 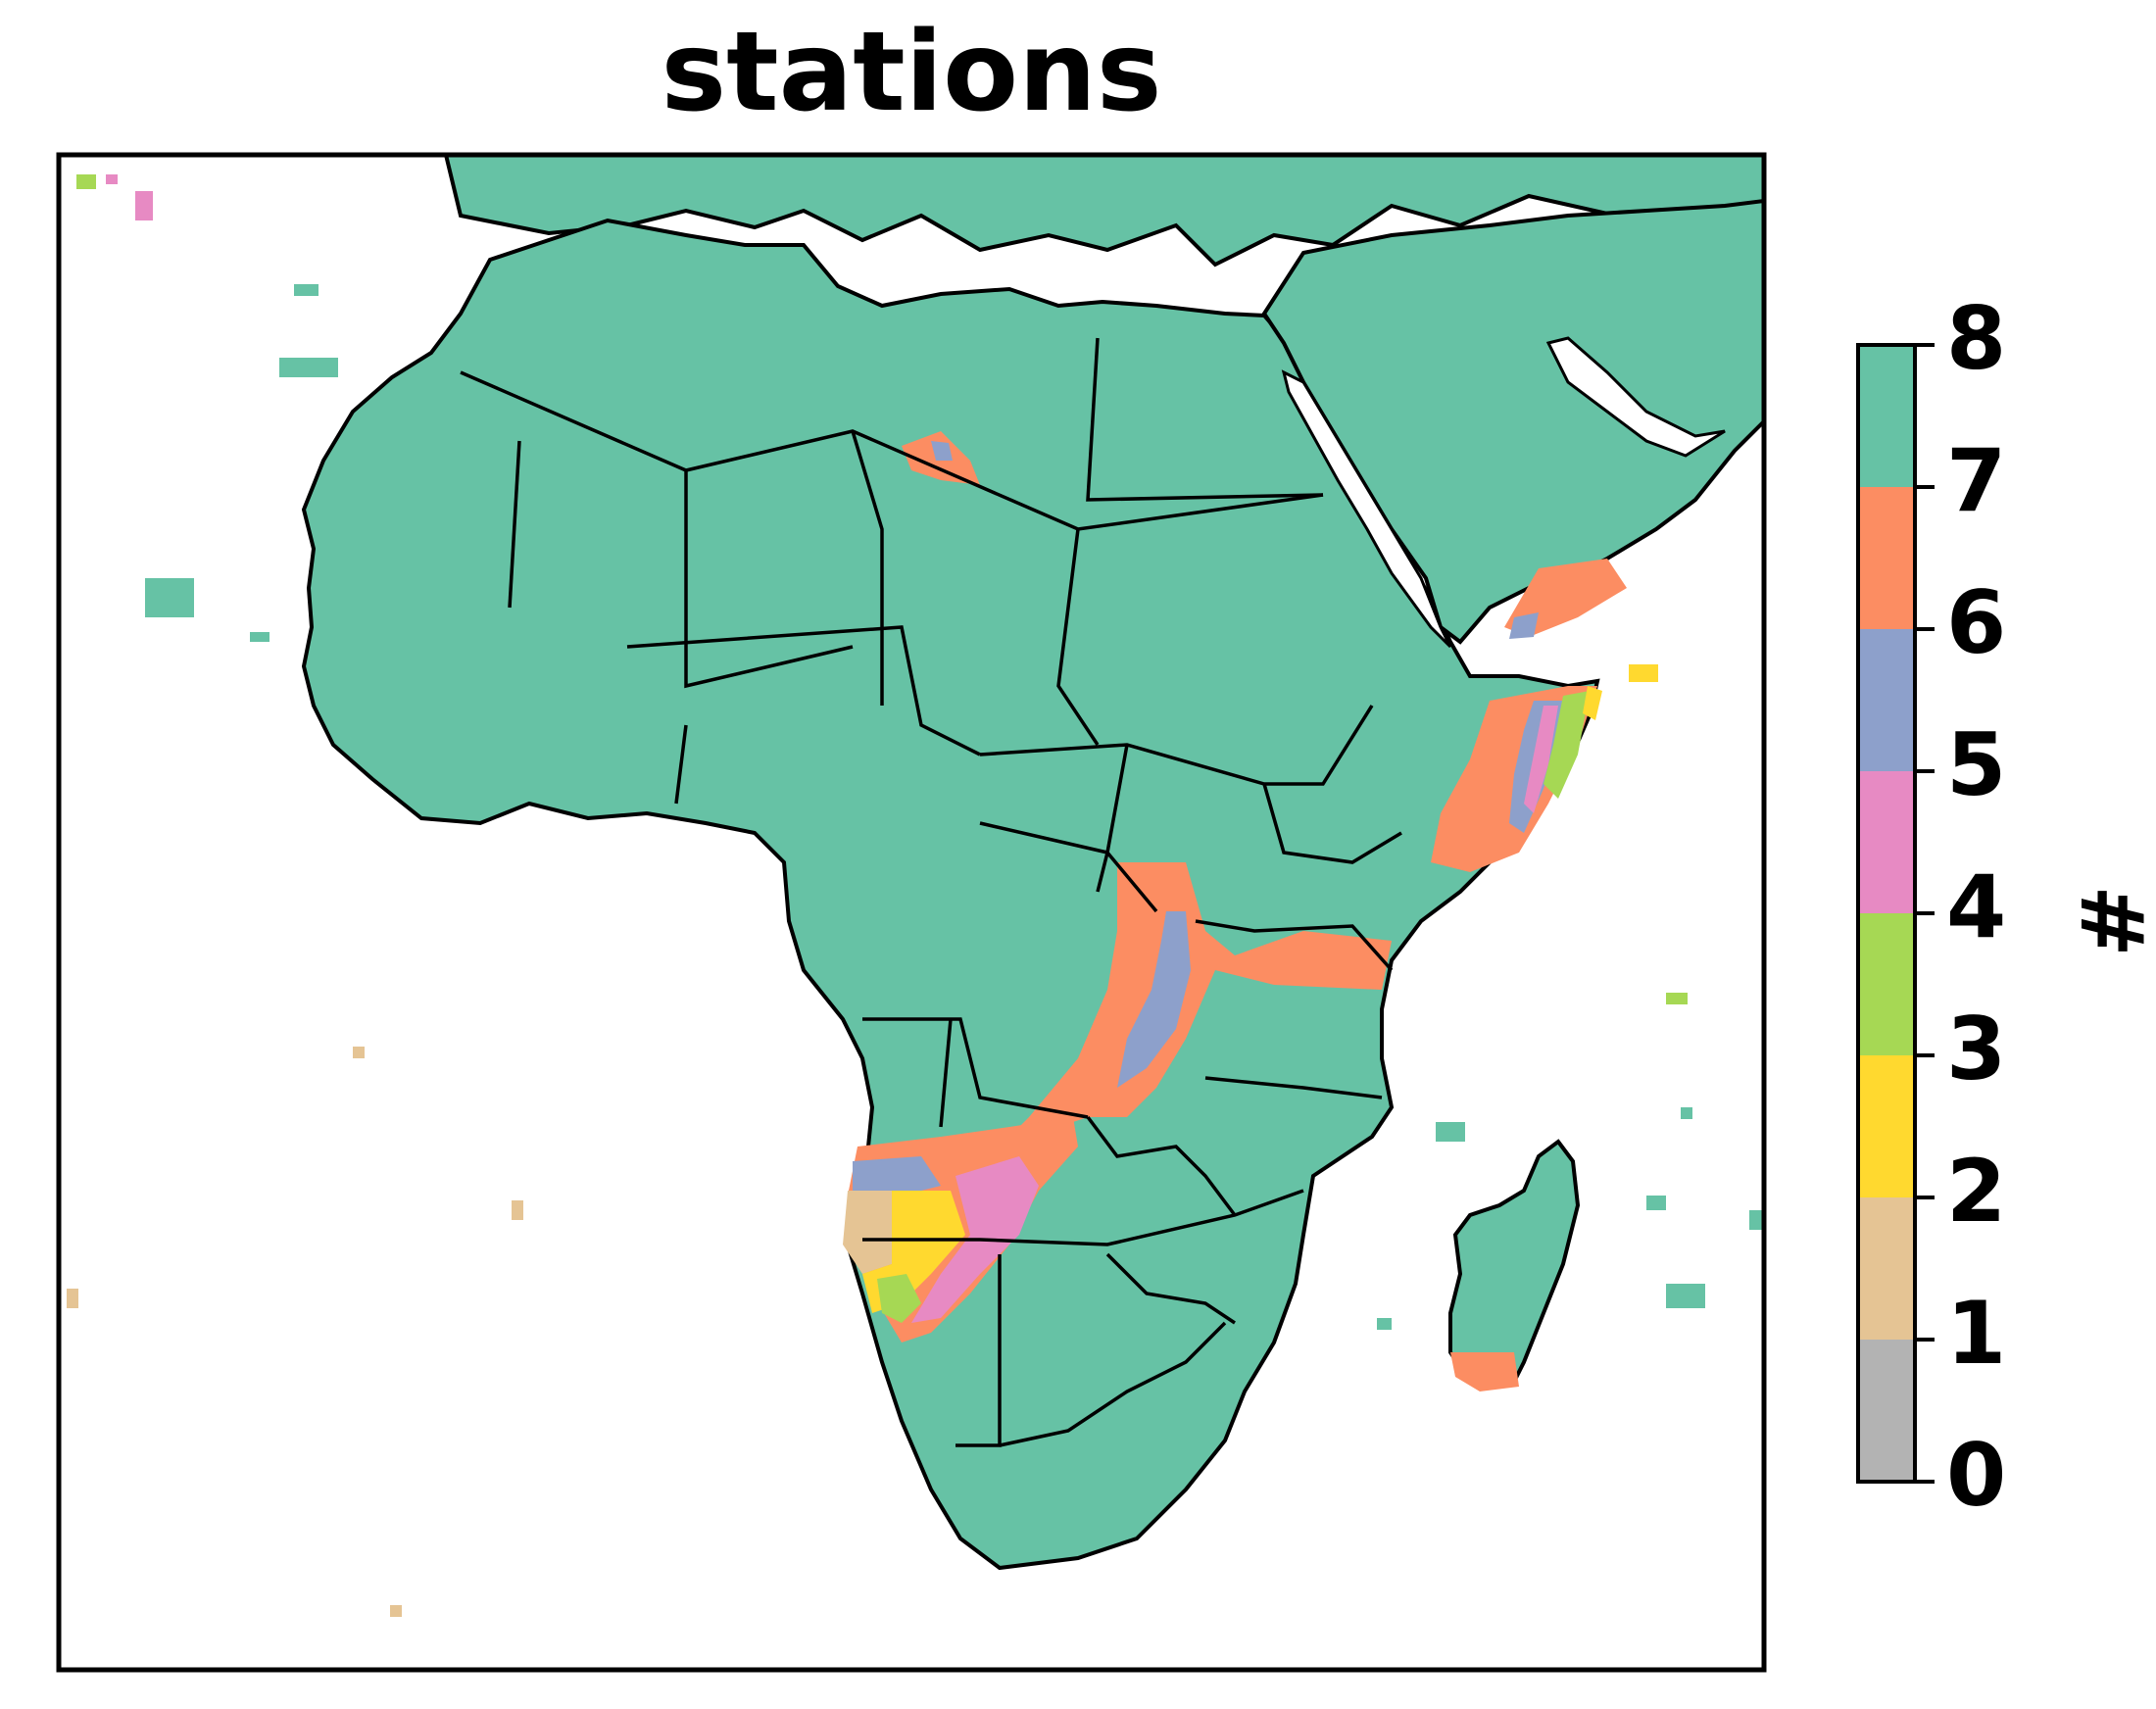 I want to click on colorbar-tick-label-8: 8, so click(x=1976, y=339).